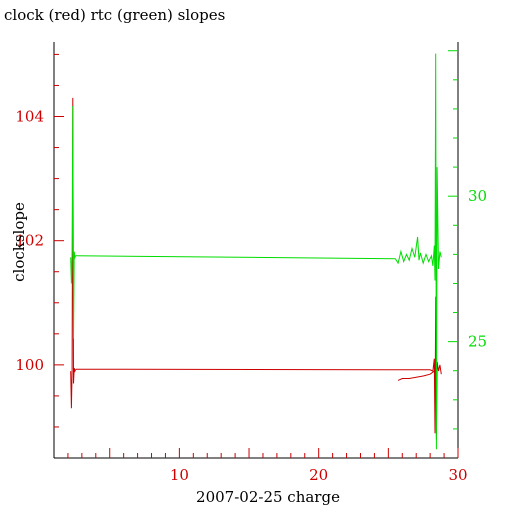 This screenshot has height=512, width=512. Describe the element at coordinates (318, 475) in the screenshot. I see `x-tick-label: 20` at that location.